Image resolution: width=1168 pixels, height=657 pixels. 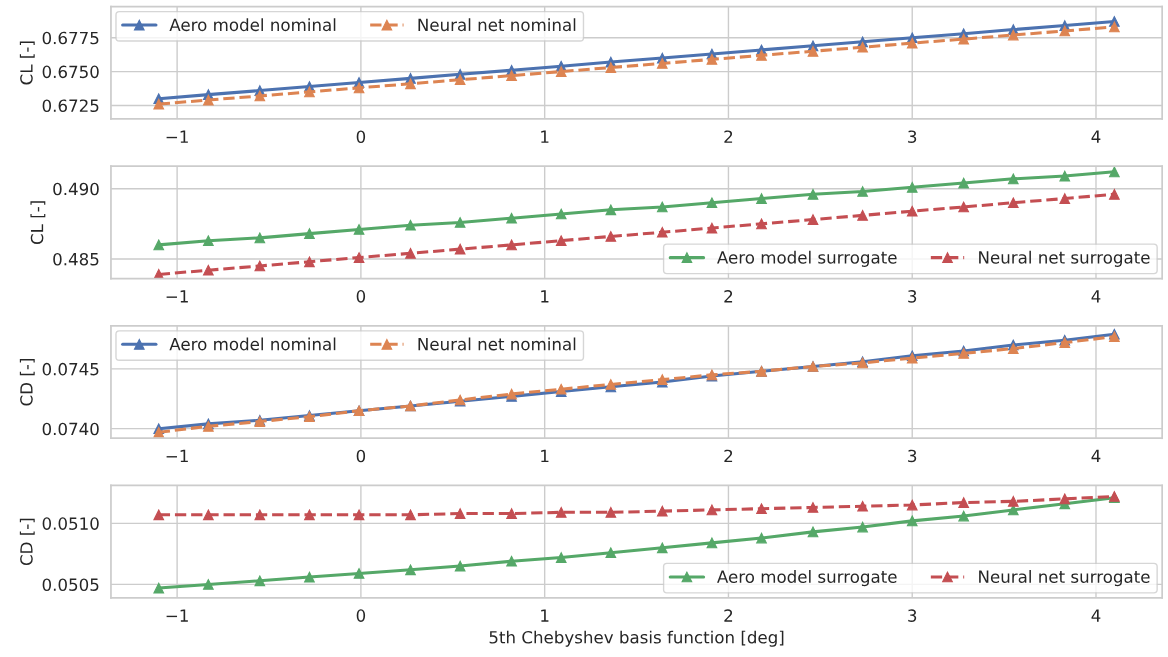 I want to click on y-tick-label: 0.6725, so click(x=70, y=106).